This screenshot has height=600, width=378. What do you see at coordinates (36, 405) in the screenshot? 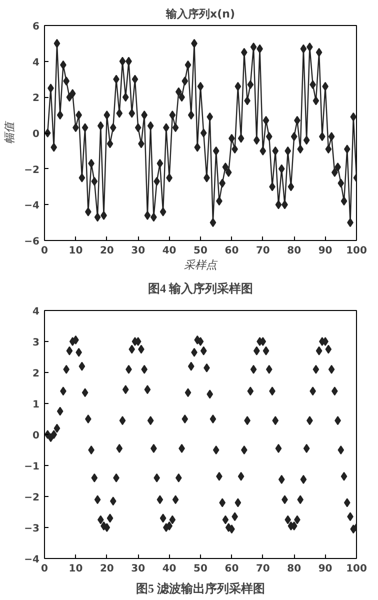
I see `y-tick-label: 1` at bounding box center [36, 405].